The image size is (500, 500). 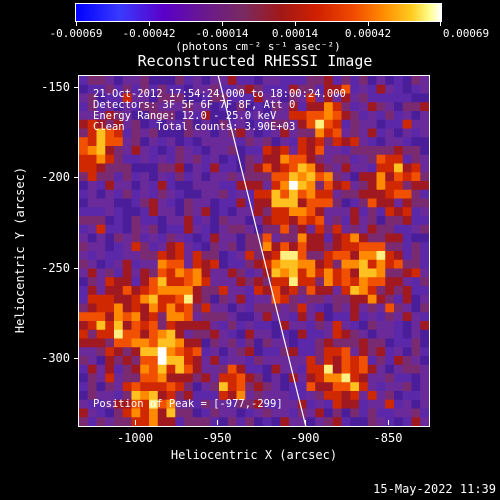 What do you see at coordinates (194, 105) in the screenshot?
I see `detectors: Detectors: 3F 5F 6F 7F 8F, Att 0` at bounding box center [194, 105].